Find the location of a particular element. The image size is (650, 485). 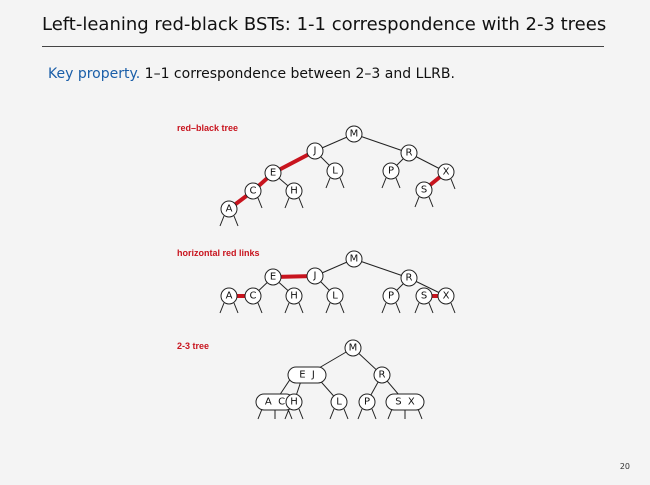

t23-node-p-label: P is located at coordinates (367, 402).